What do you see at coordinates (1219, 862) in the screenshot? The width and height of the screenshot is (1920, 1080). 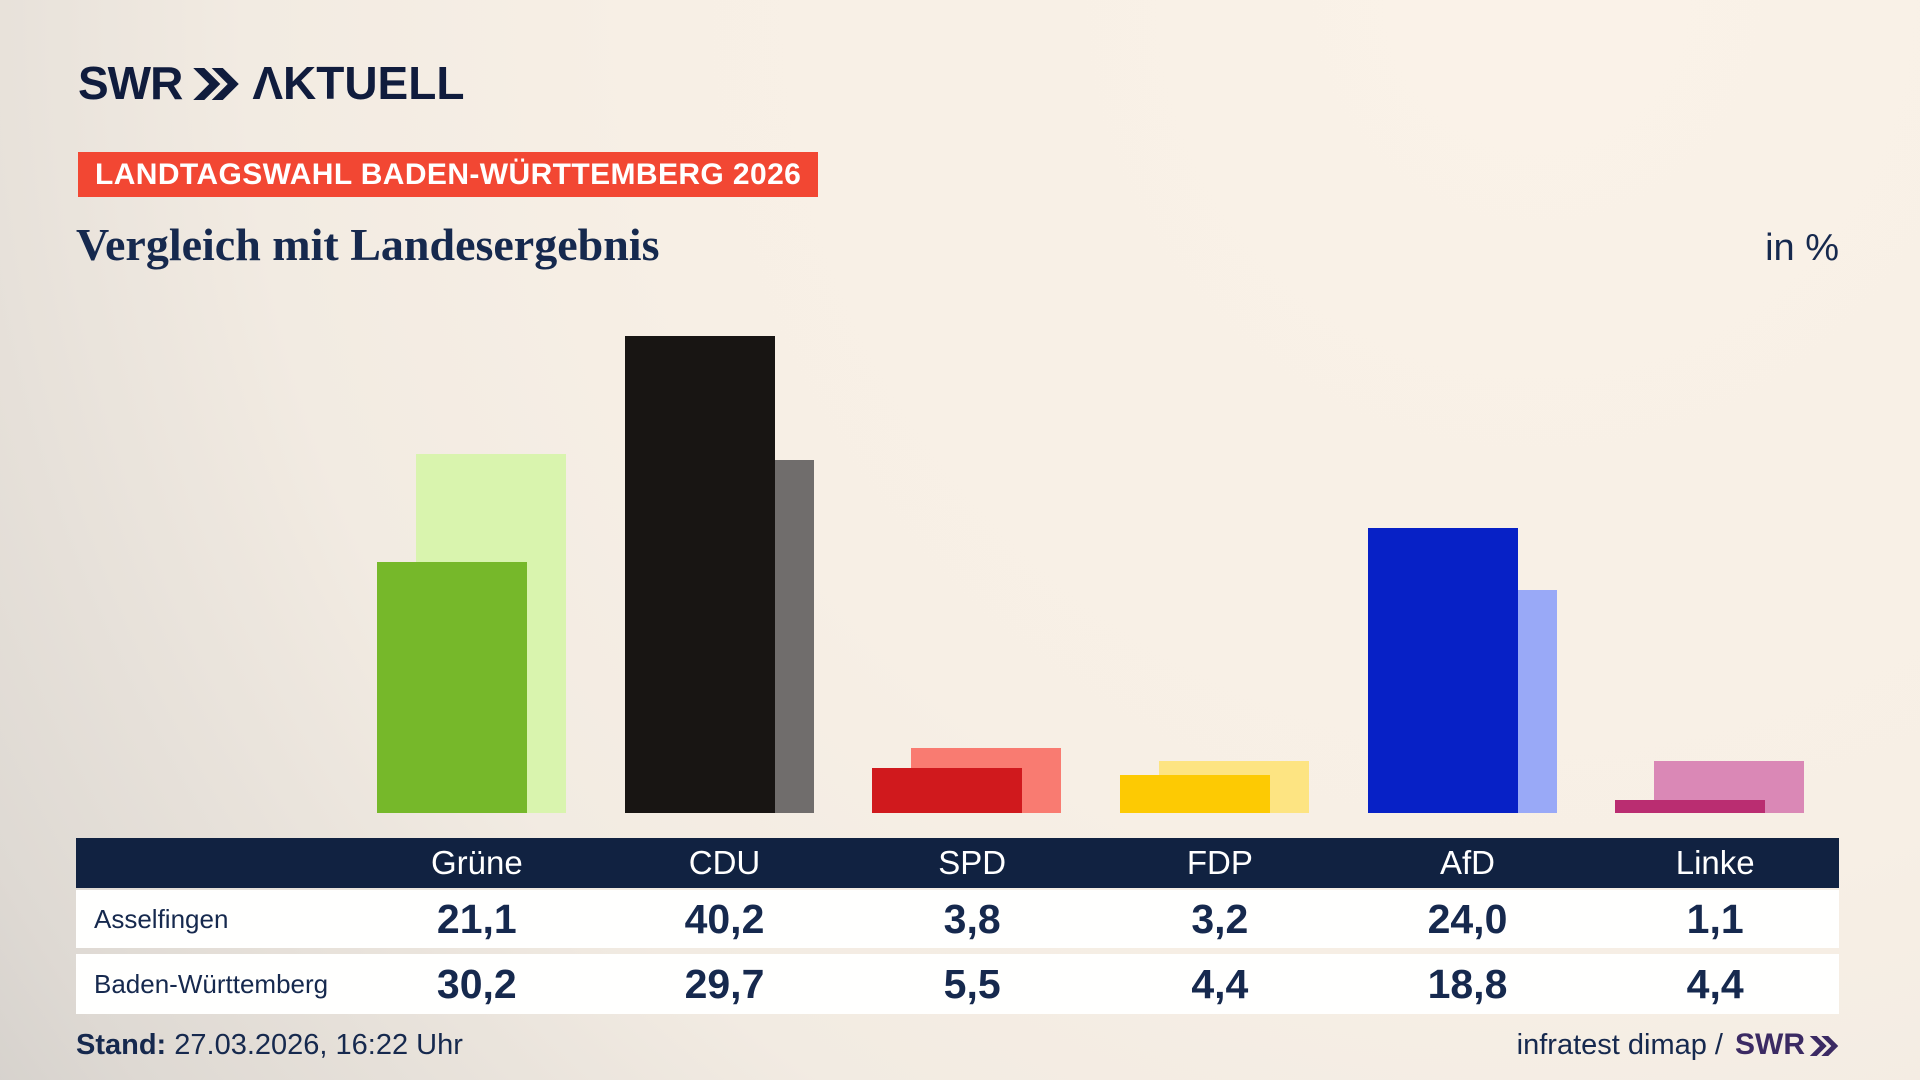 I see `column-header-fdp: FDP` at bounding box center [1219, 862].